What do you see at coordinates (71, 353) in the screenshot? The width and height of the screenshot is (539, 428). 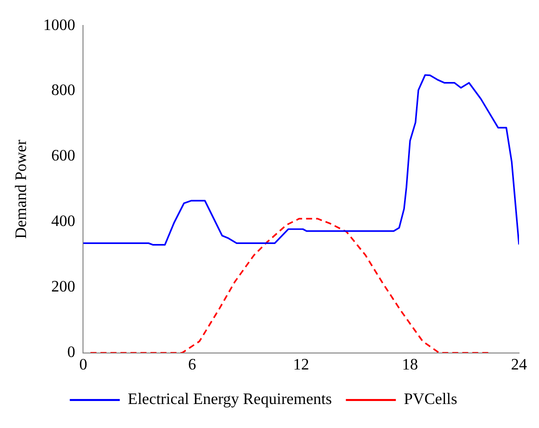 I see `y-tick-label: 0` at bounding box center [71, 353].